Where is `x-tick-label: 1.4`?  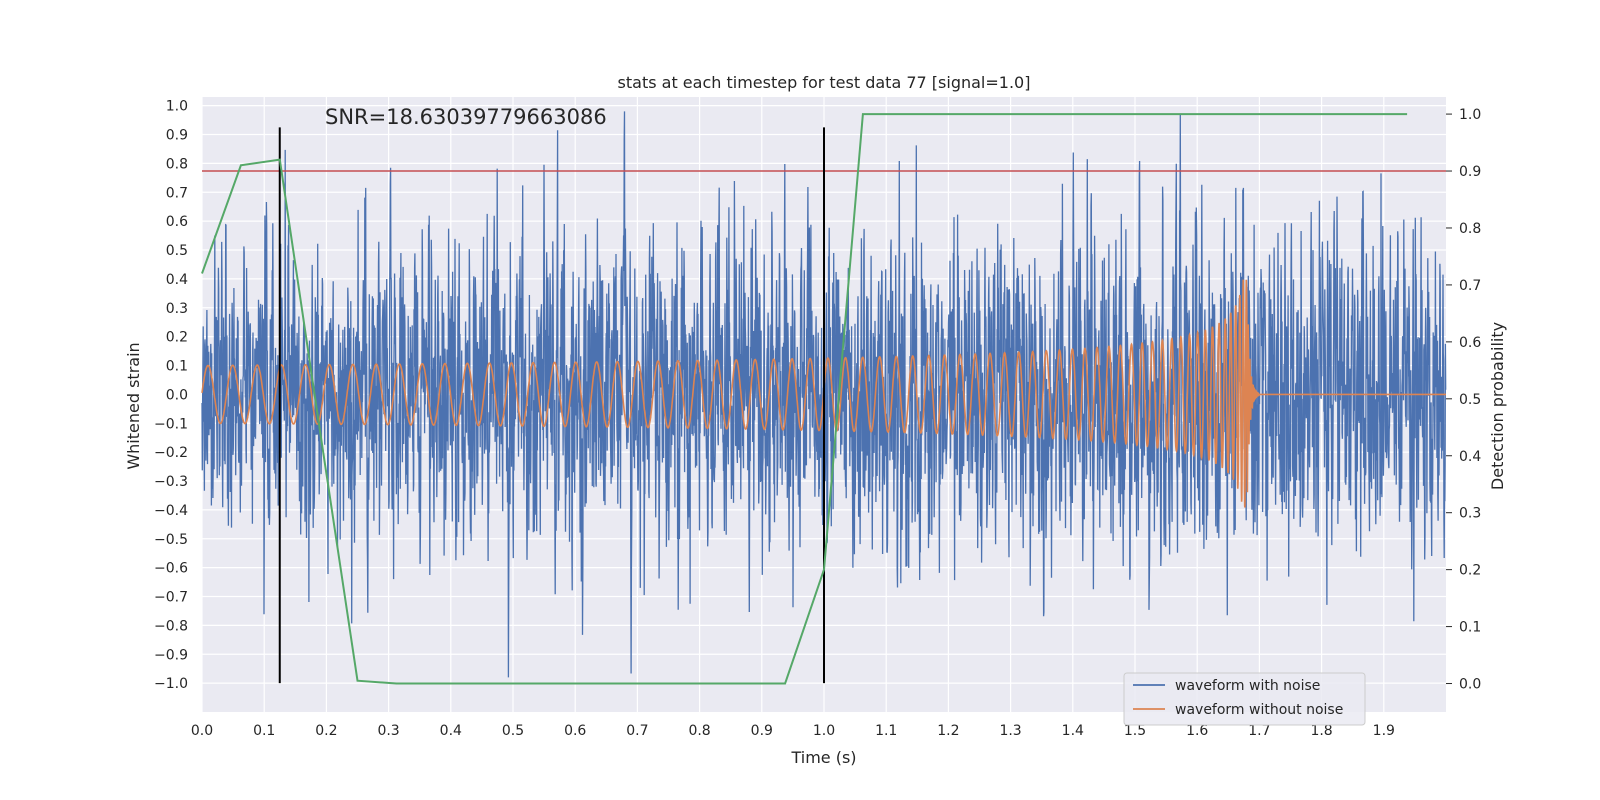 x-tick-label: 1.4 is located at coordinates (1073, 731).